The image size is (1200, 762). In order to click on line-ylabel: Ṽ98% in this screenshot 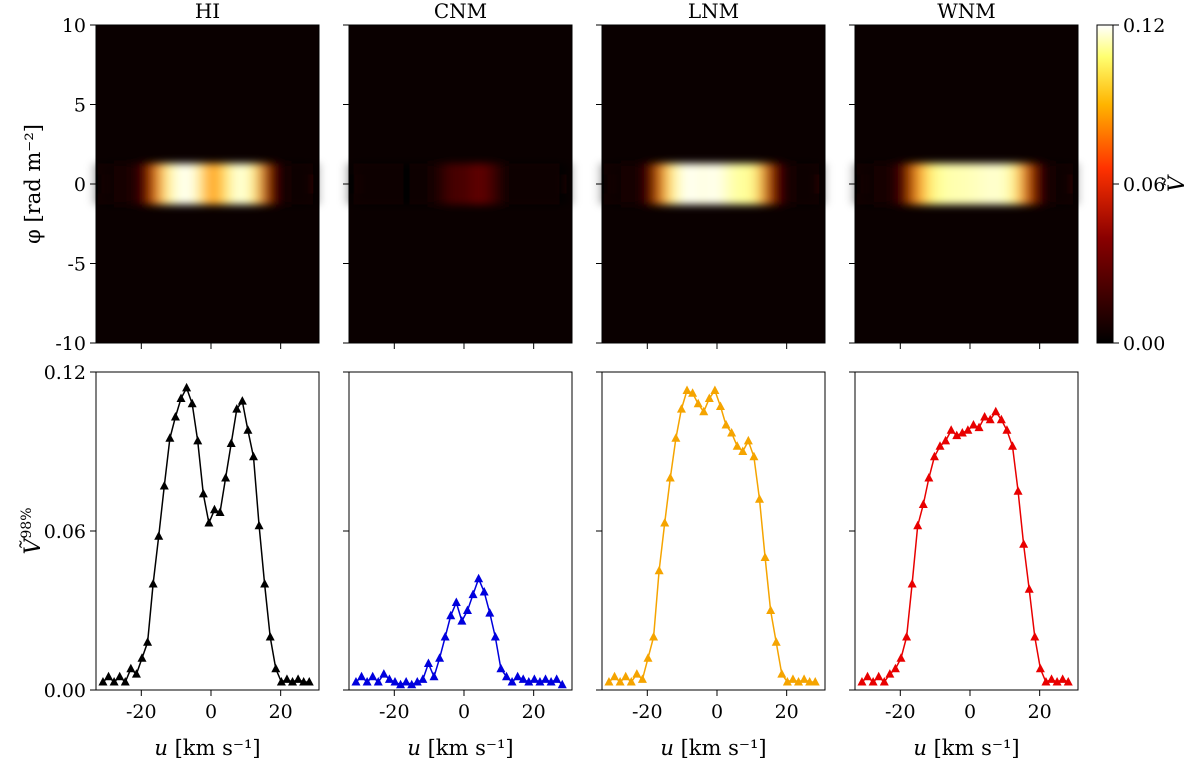, I will do `click(32, 530)`.